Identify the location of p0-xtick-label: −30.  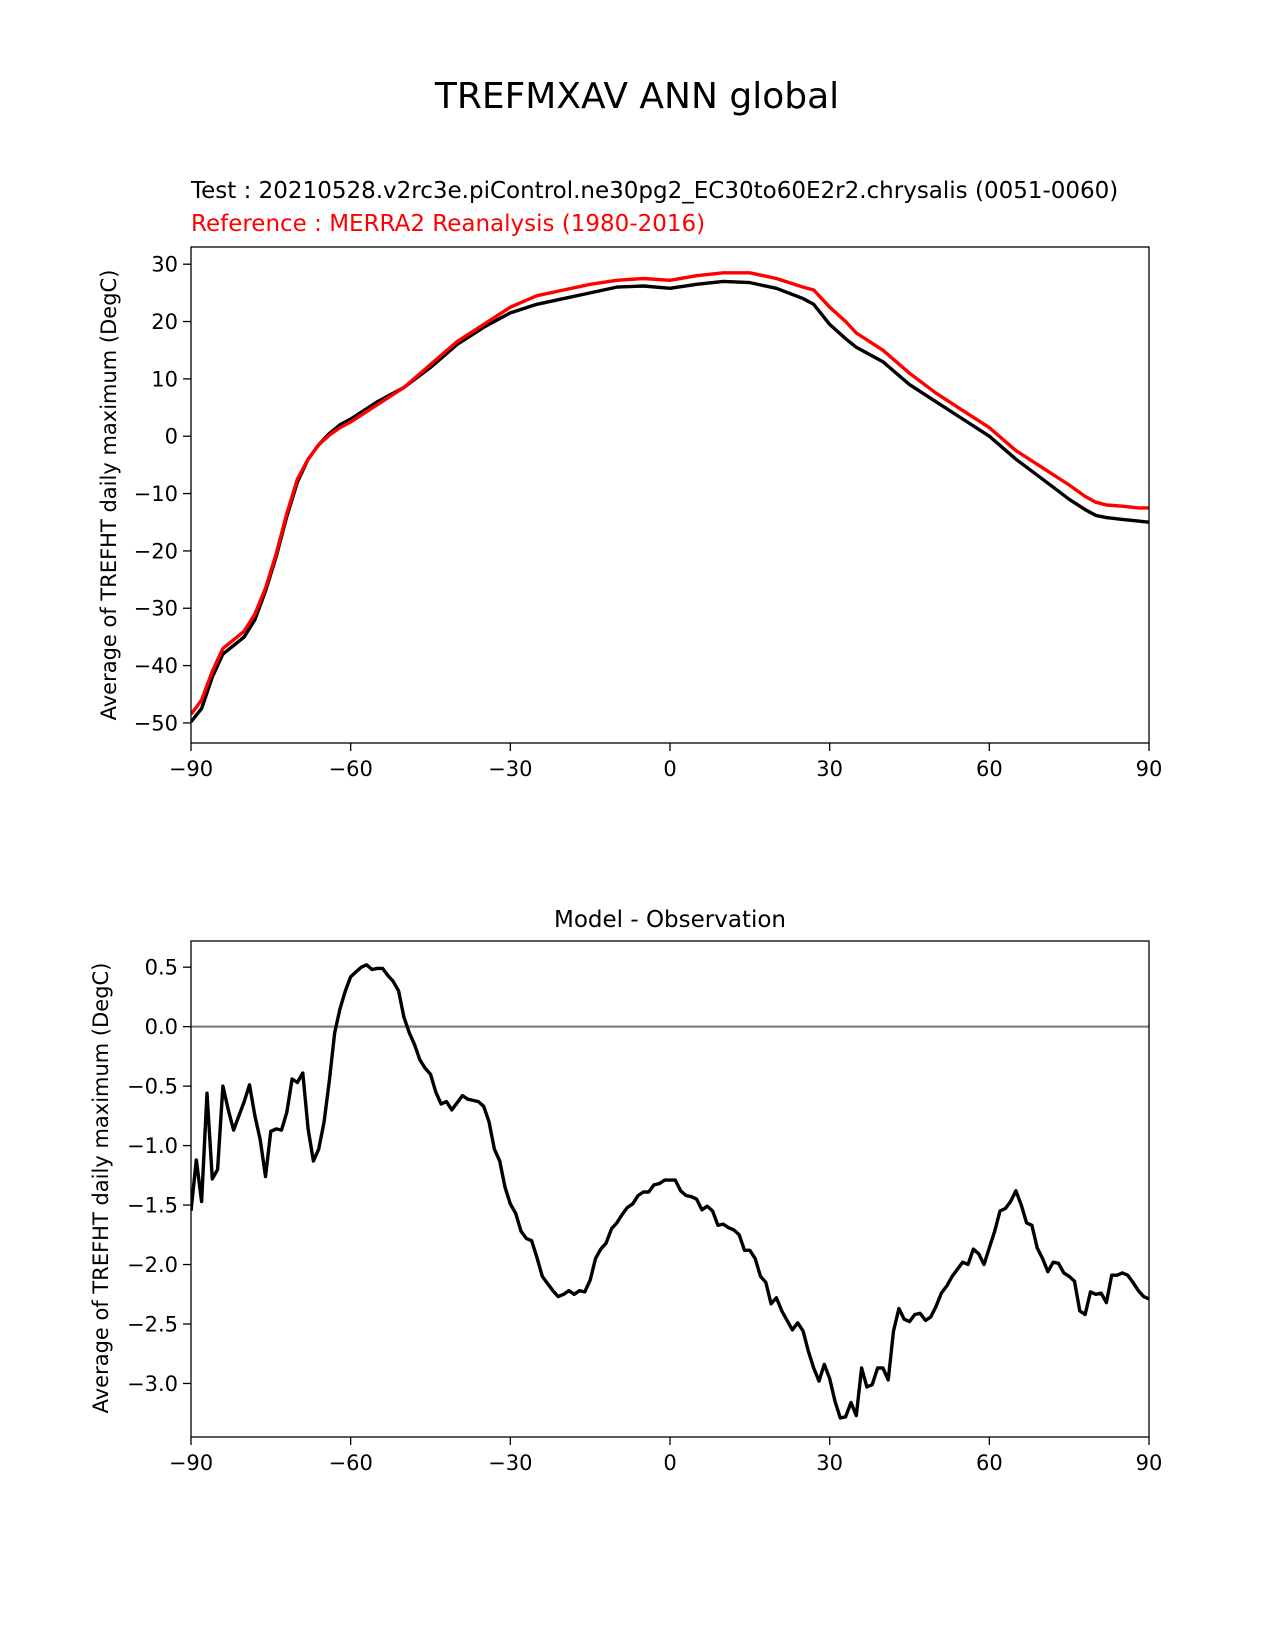
(510, 769).